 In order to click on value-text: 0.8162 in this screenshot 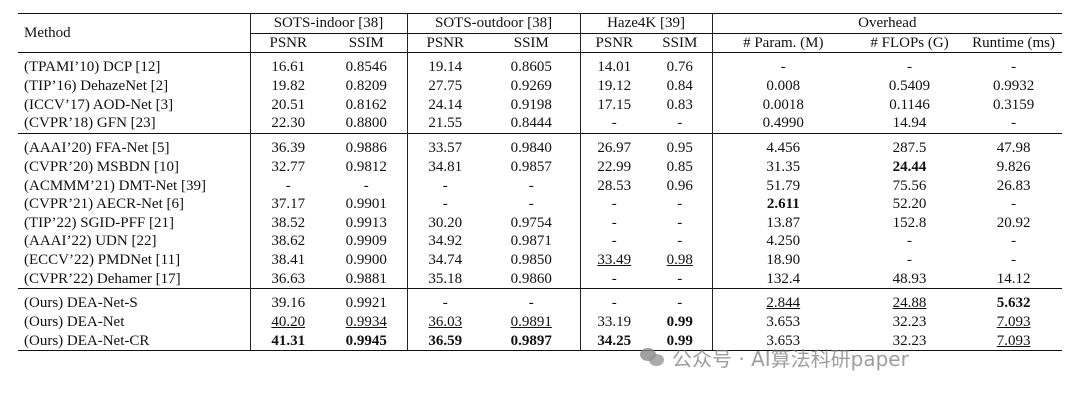, I will do `click(366, 104)`.